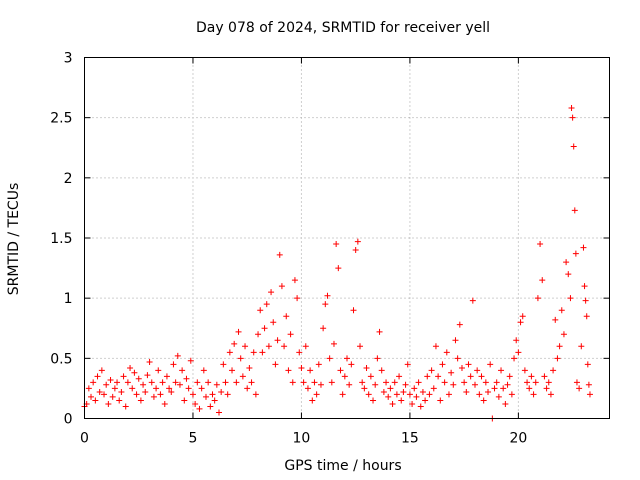 This screenshot has width=640, height=480. What do you see at coordinates (84, 439) in the screenshot?
I see `x-tick-label: 0` at bounding box center [84, 439].